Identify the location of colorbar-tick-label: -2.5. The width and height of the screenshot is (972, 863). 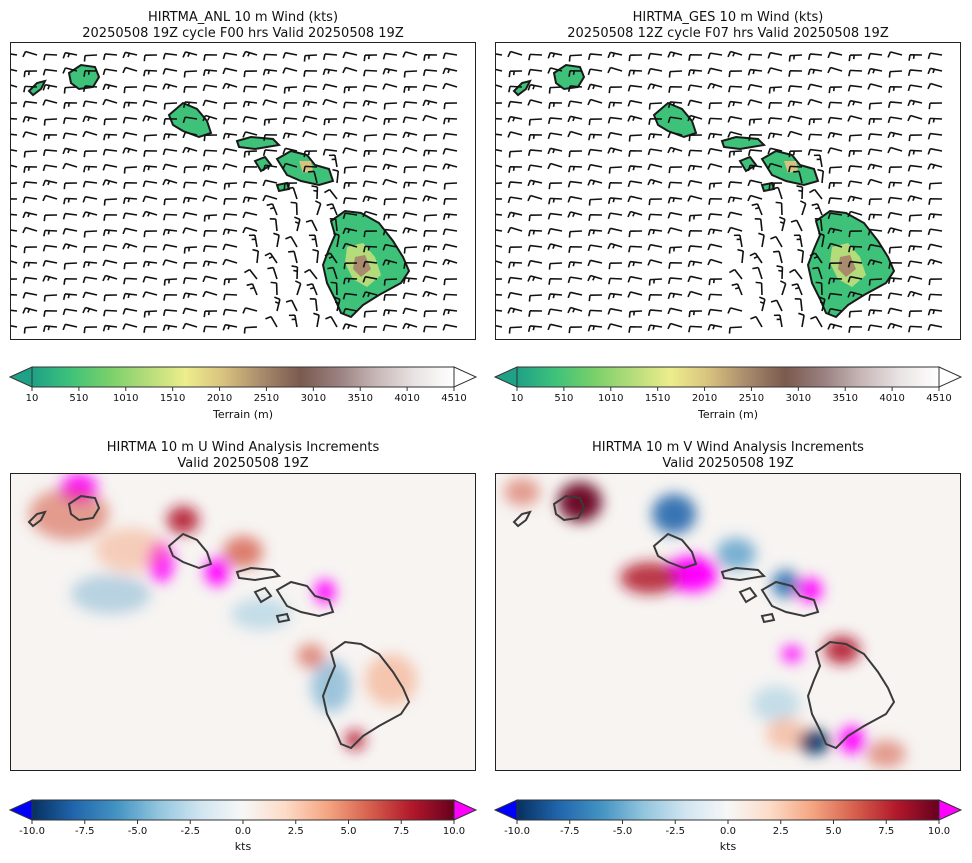
(675, 831).